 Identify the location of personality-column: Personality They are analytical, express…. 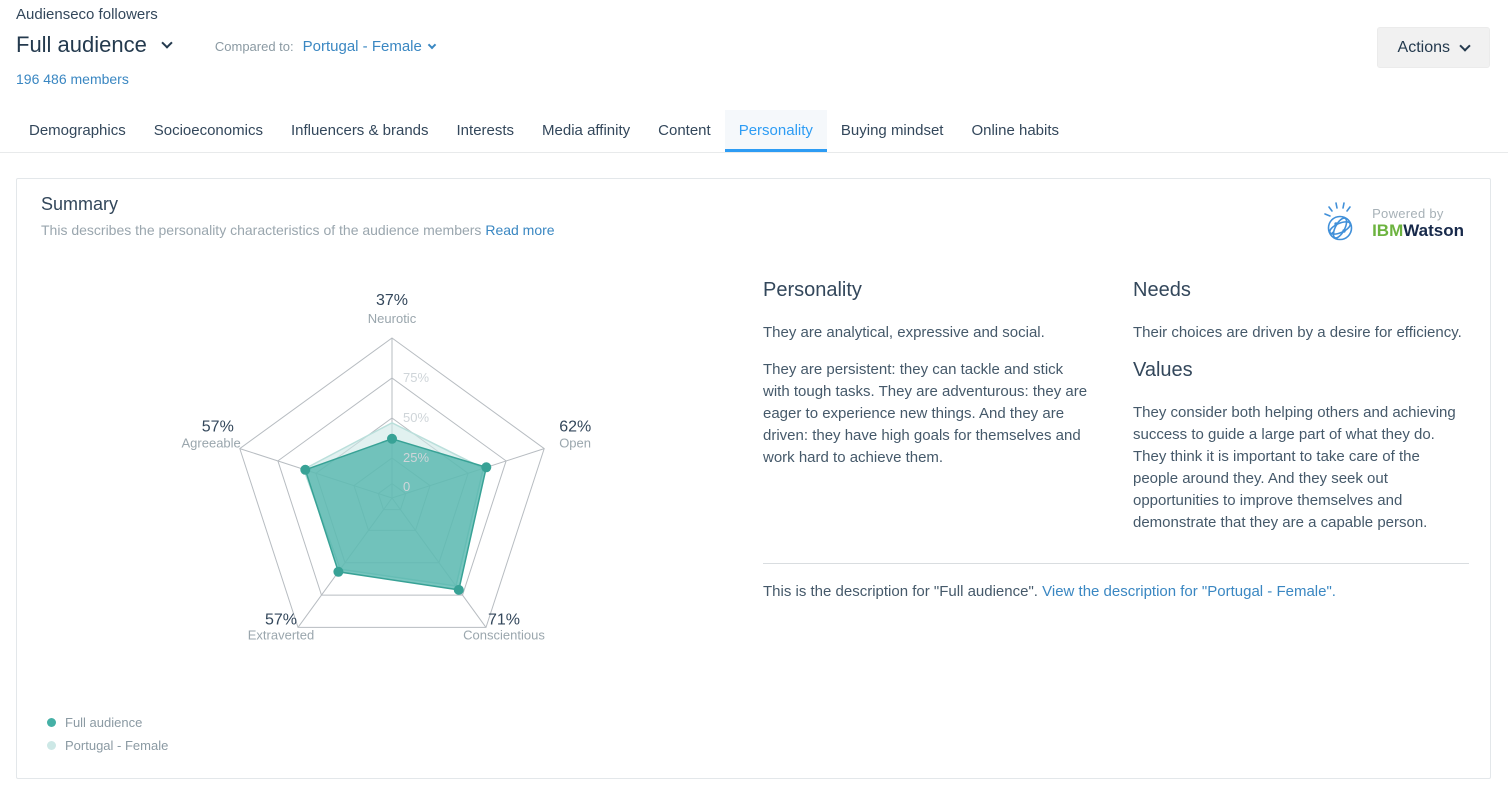
(928, 414).